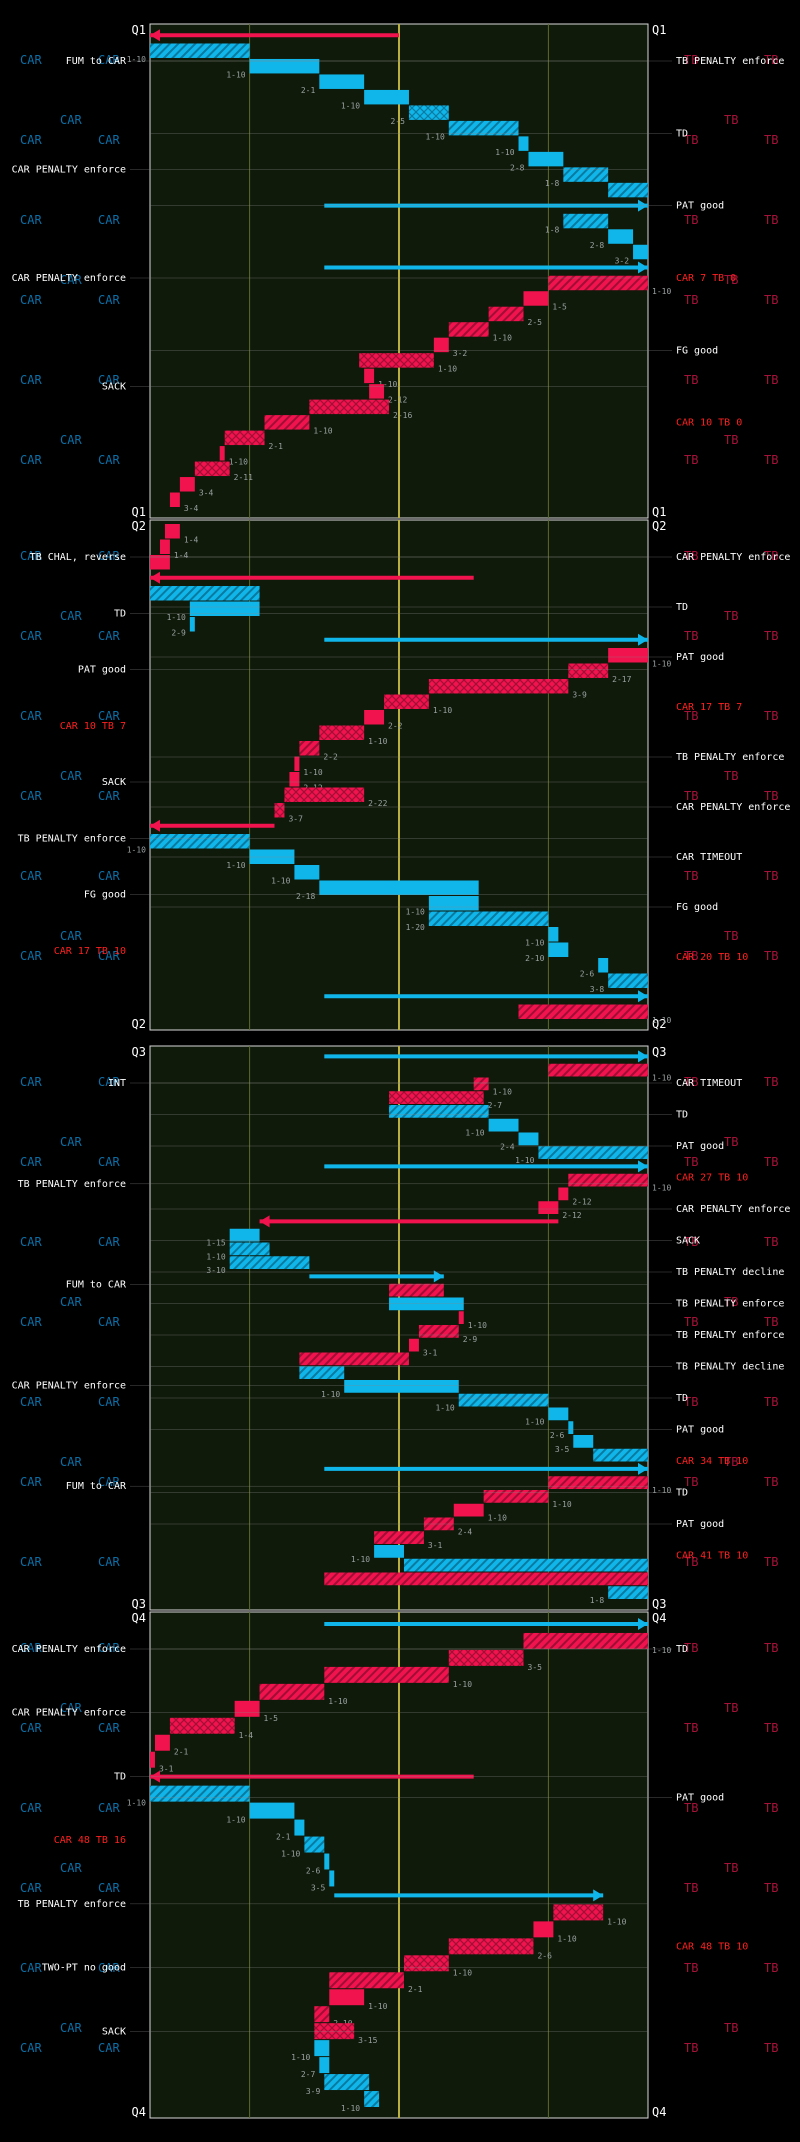 The height and width of the screenshot is (2142, 800). I want to click on down-label: 2-17, so click(621, 679).